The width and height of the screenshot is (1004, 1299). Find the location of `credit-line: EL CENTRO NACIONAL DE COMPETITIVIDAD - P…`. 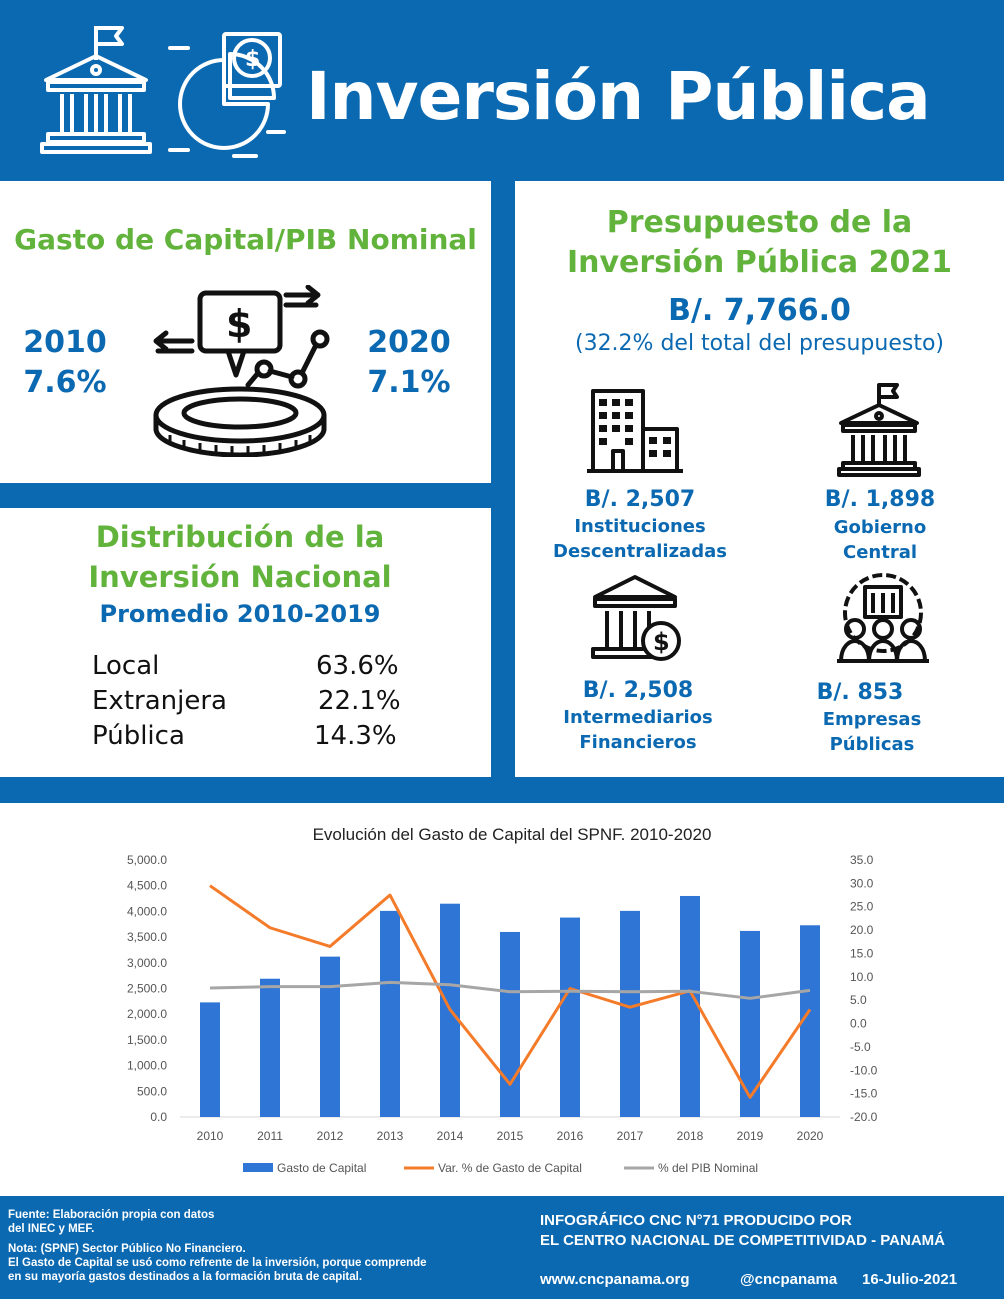

credit-line: EL CENTRO NACIONAL DE COMPETITIVIDAD - P… is located at coordinates (743, 1240).